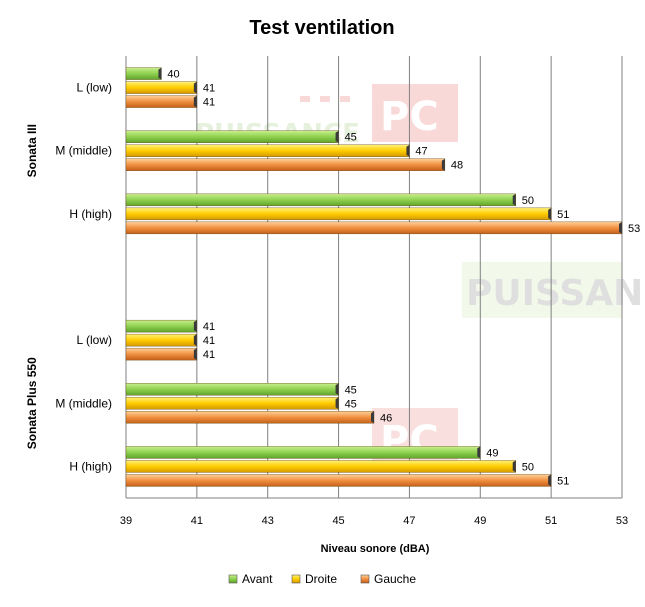 This screenshot has width=645, height=607. Describe the element at coordinates (375, 549) in the screenshot. I see `x-axis-label: Niveau sonore (dBA)` at that location.